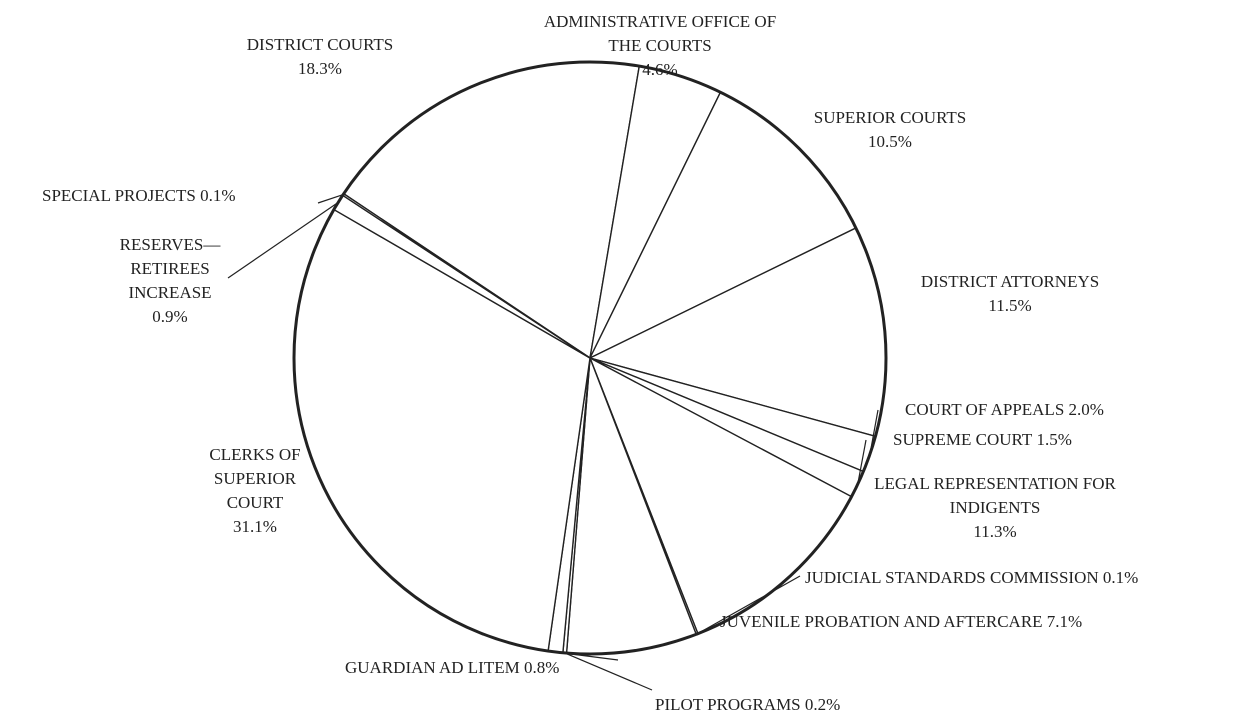 The image size is (1234, 718). What do you see at coordinates (728, 704) in the screenshot?
I see `category-label: PILOT PROGRAMS` at bounding box center [728, 704].